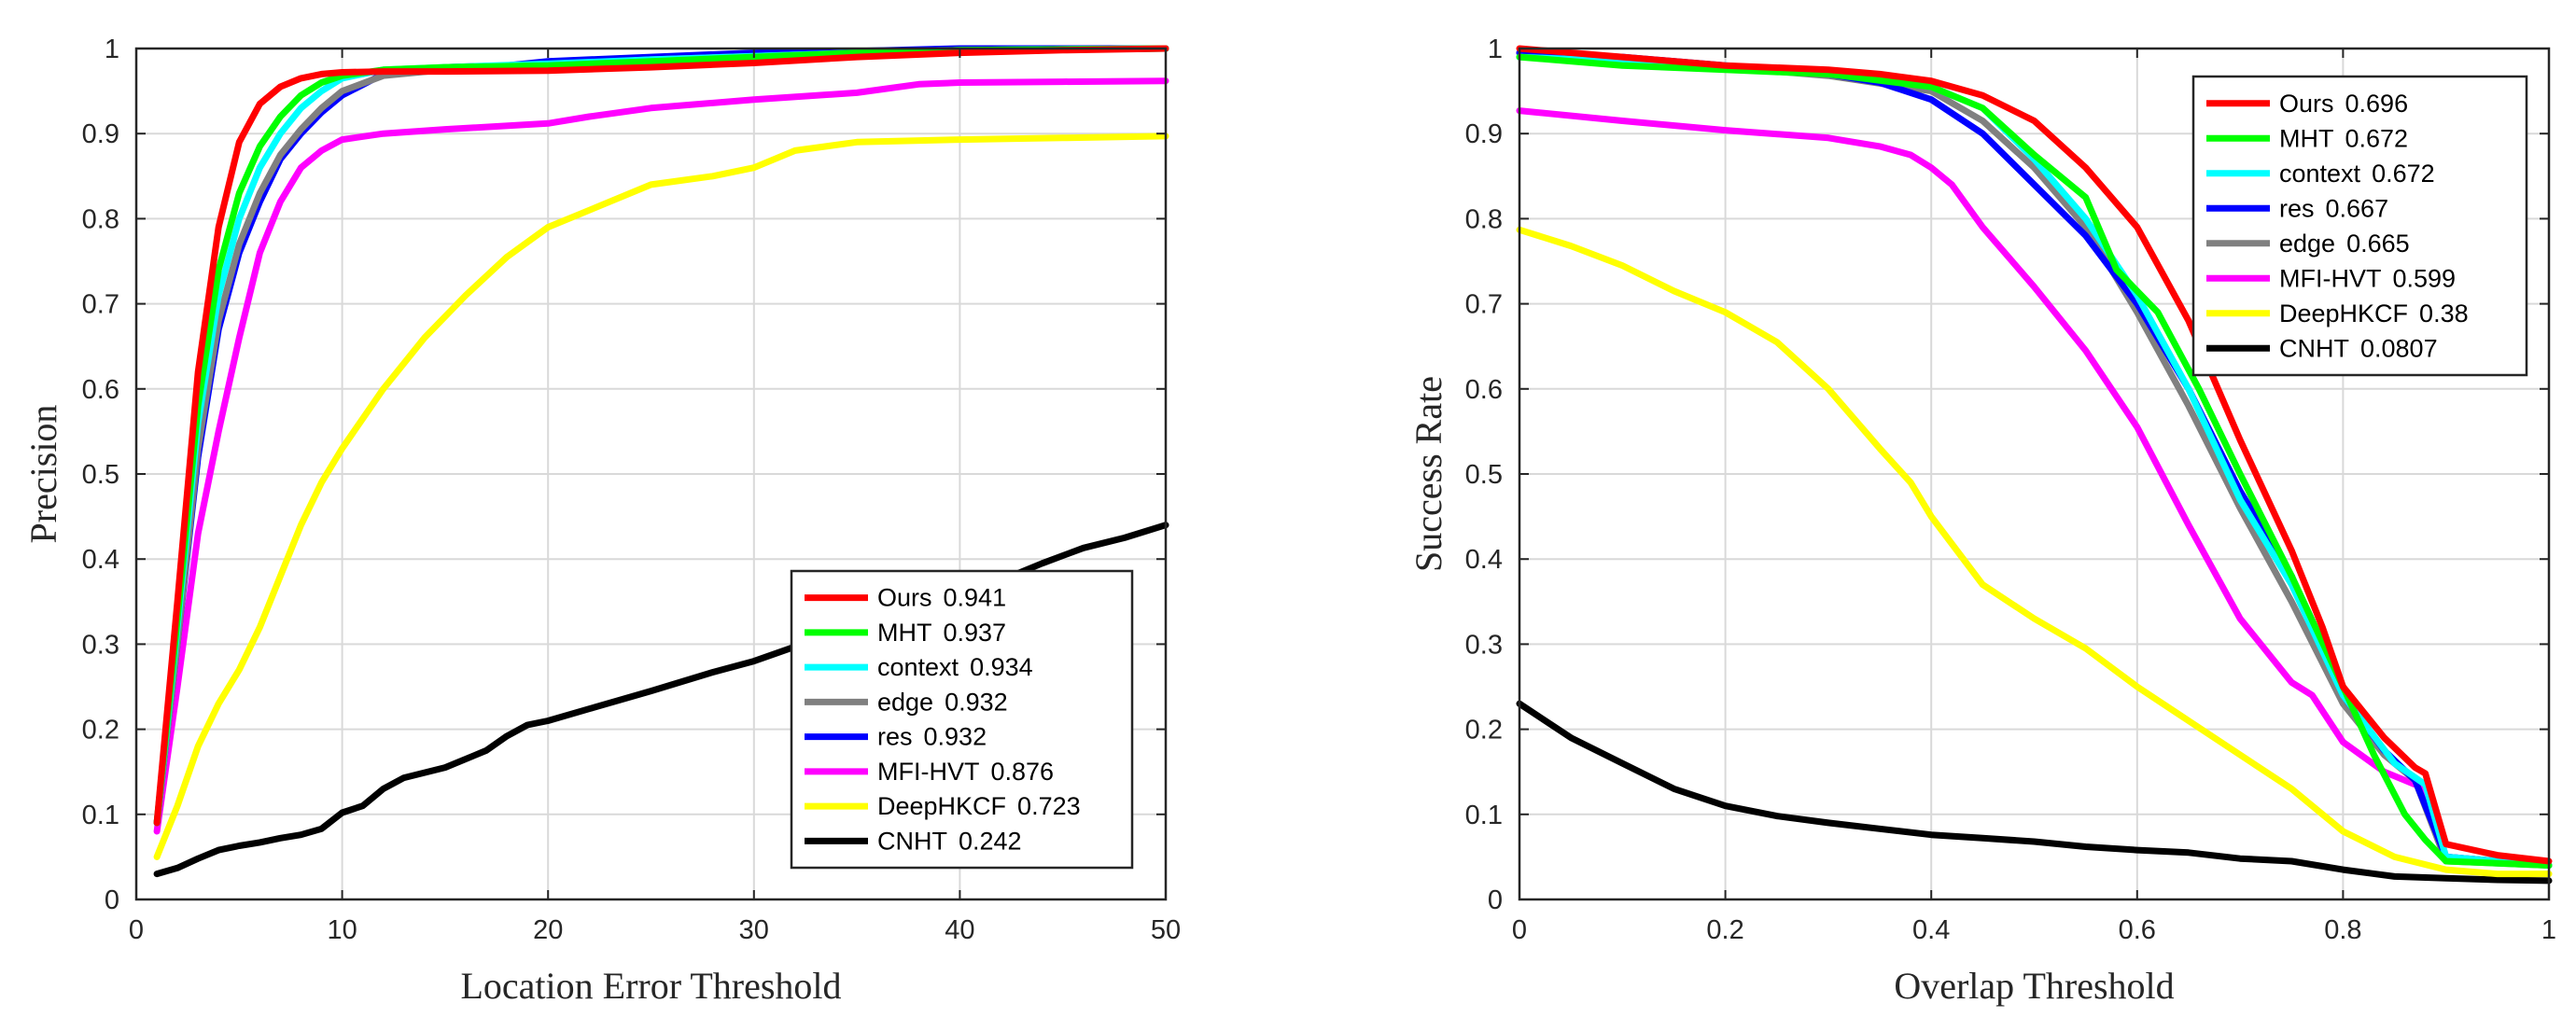  What do you see at coordinates (2034, 793) in the screenshot?
I see `series-line-cnht` at bounding box center [2034, 793].